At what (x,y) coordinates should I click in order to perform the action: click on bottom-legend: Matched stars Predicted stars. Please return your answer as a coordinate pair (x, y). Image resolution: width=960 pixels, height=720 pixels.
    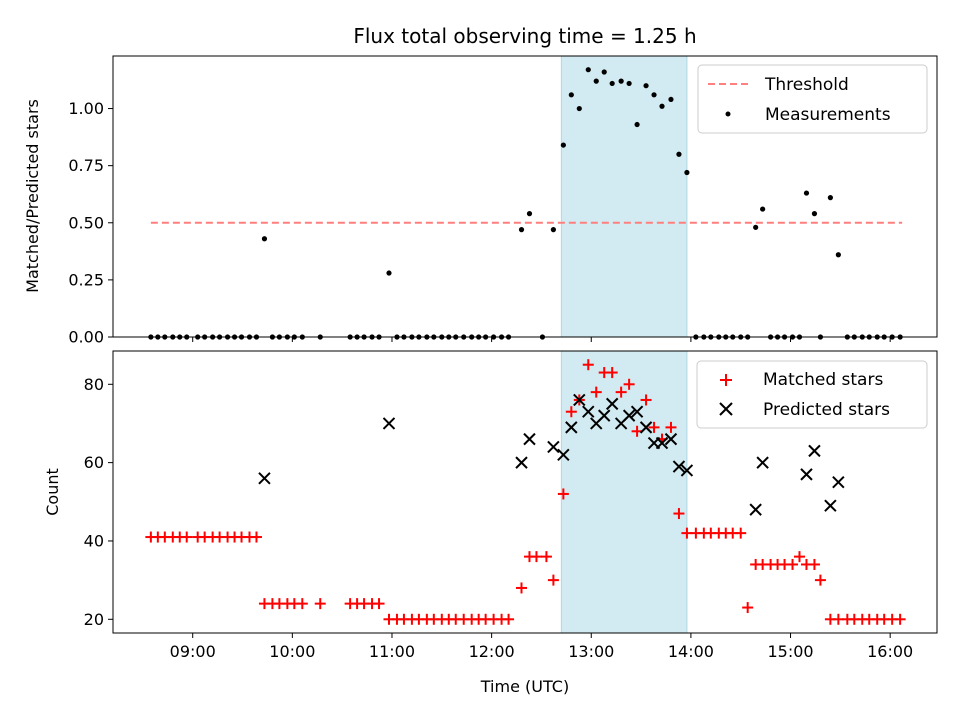
    Looking at the image, I should click on (812, 394).